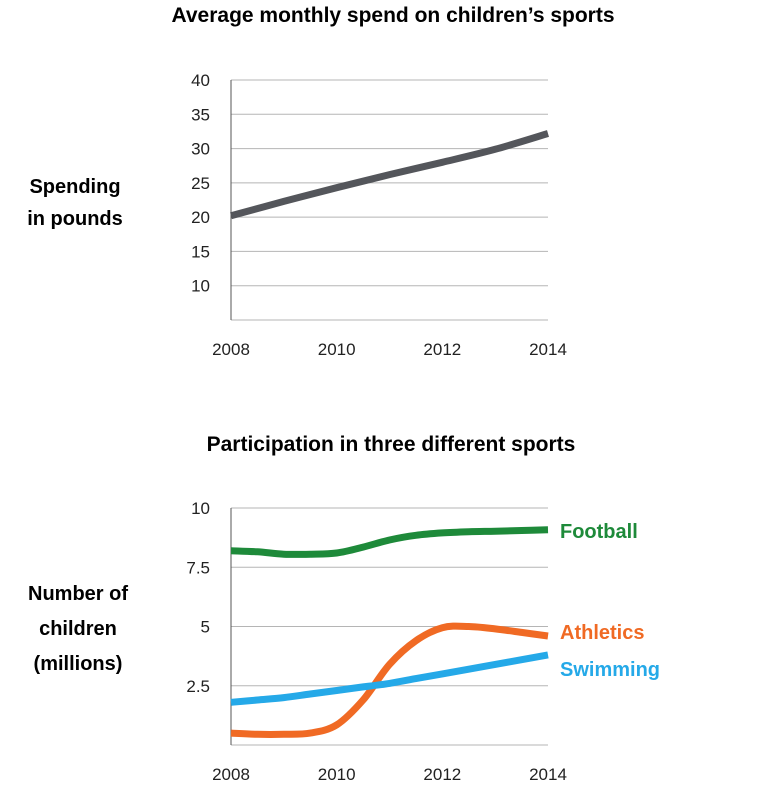 This screenshot has height=803, width=768. I want to click on chart-1-y-tick-label: 30, so click(200, 149).